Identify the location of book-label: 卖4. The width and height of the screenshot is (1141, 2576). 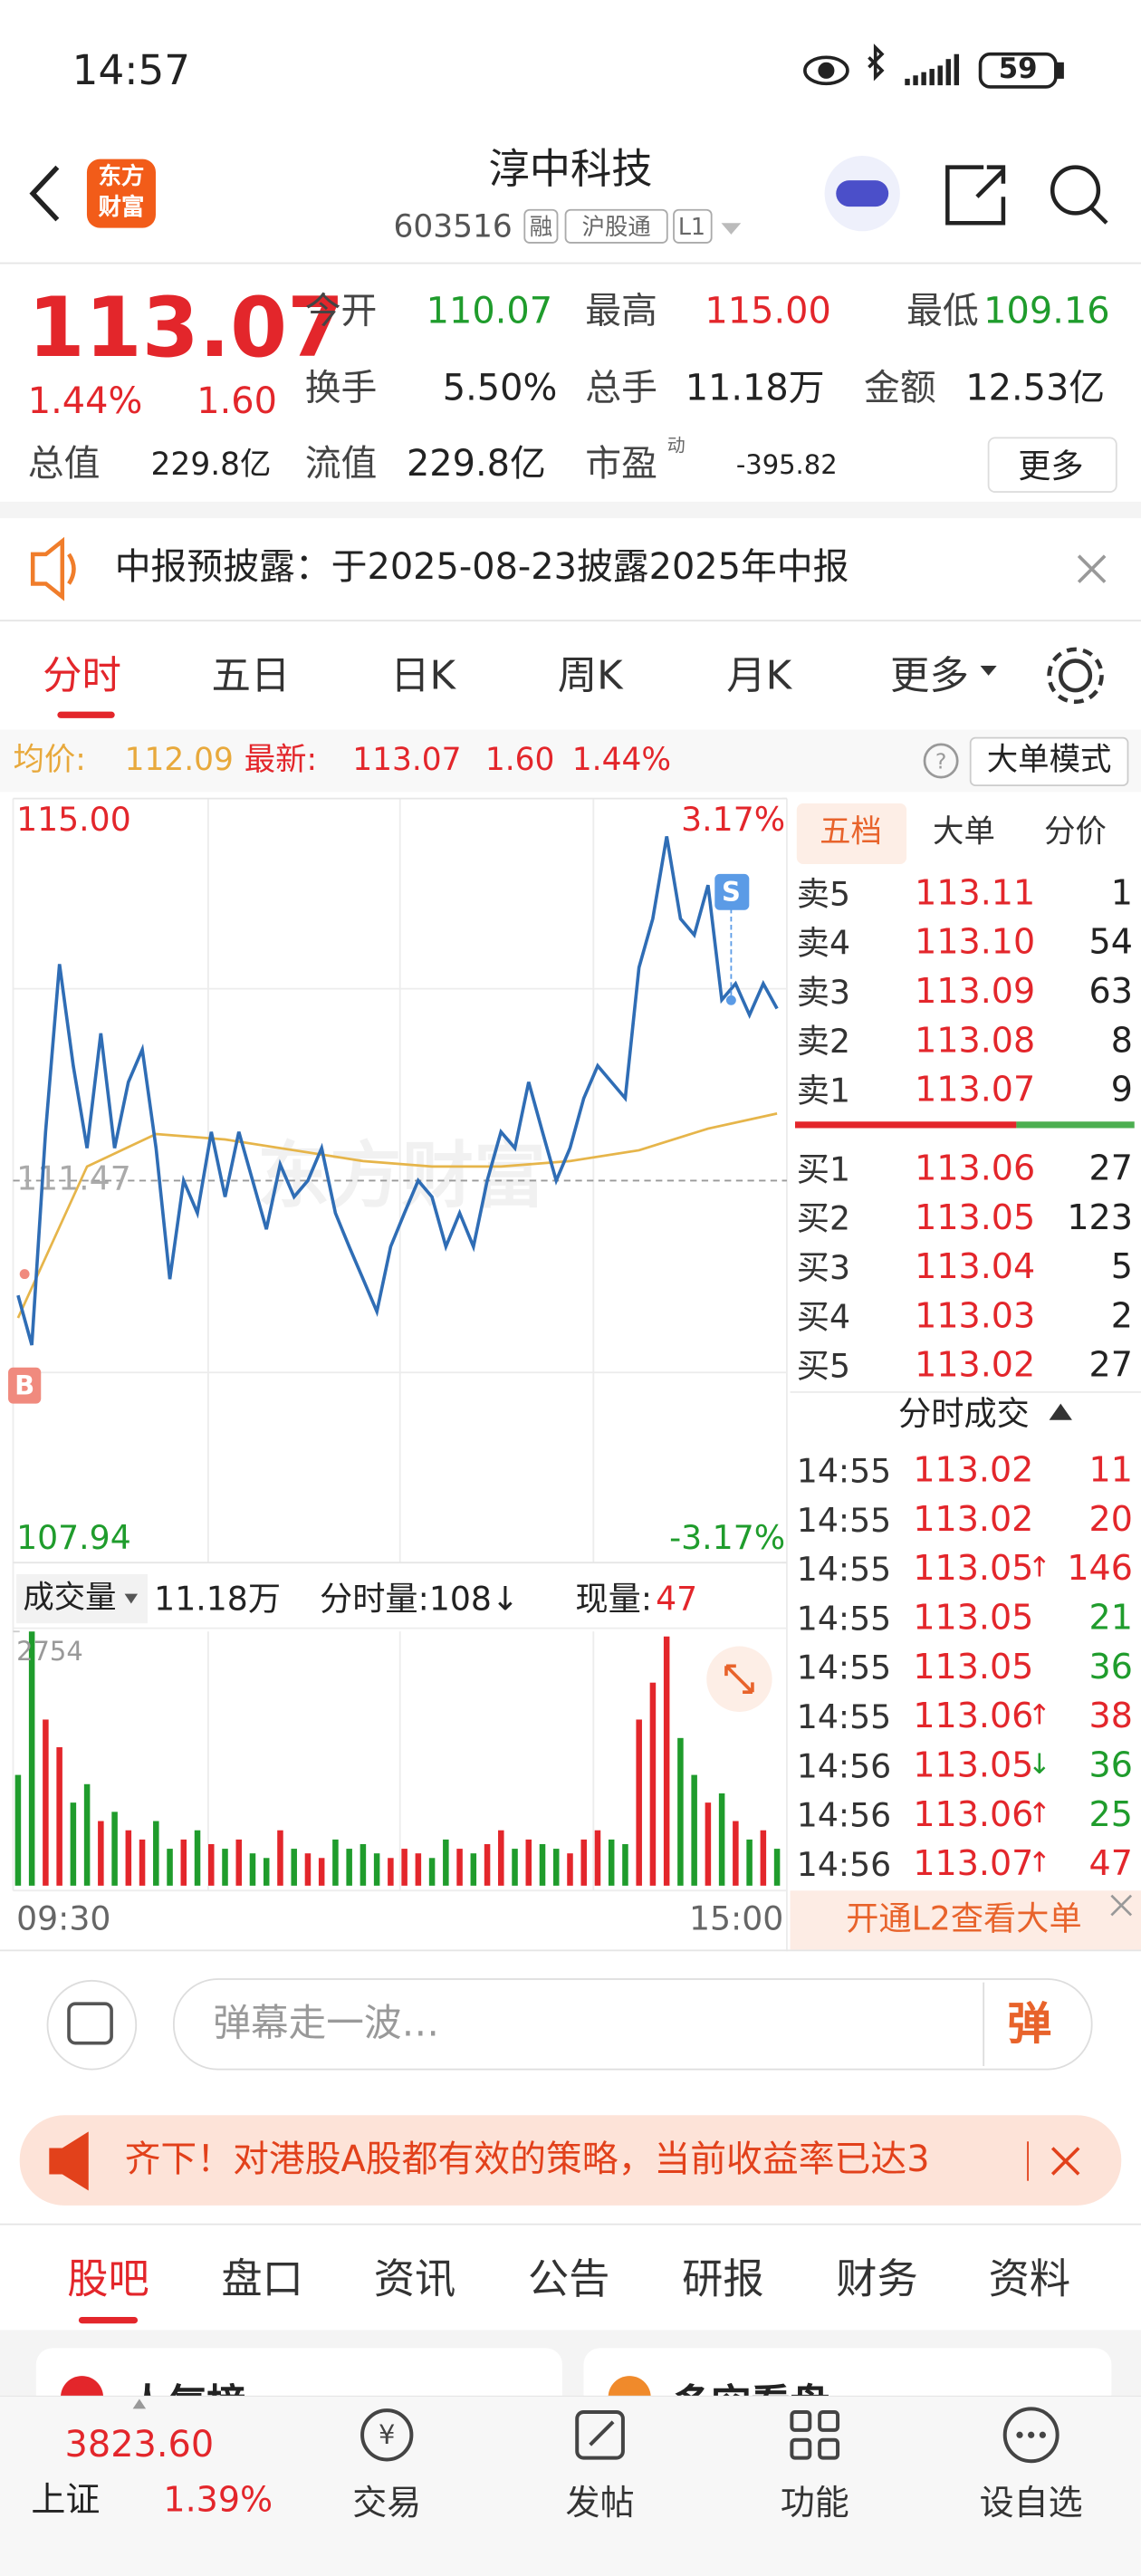
(823, 943).